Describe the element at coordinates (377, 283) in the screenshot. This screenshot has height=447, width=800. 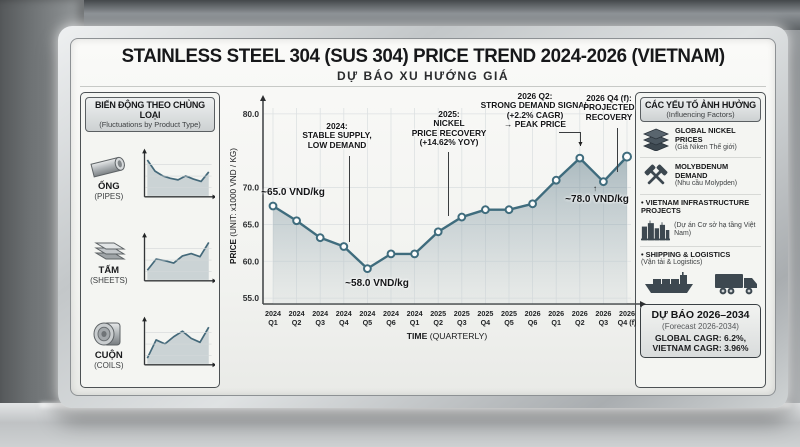
I see `annotation-trough-price: ~58.0 VND/kg` at that location.